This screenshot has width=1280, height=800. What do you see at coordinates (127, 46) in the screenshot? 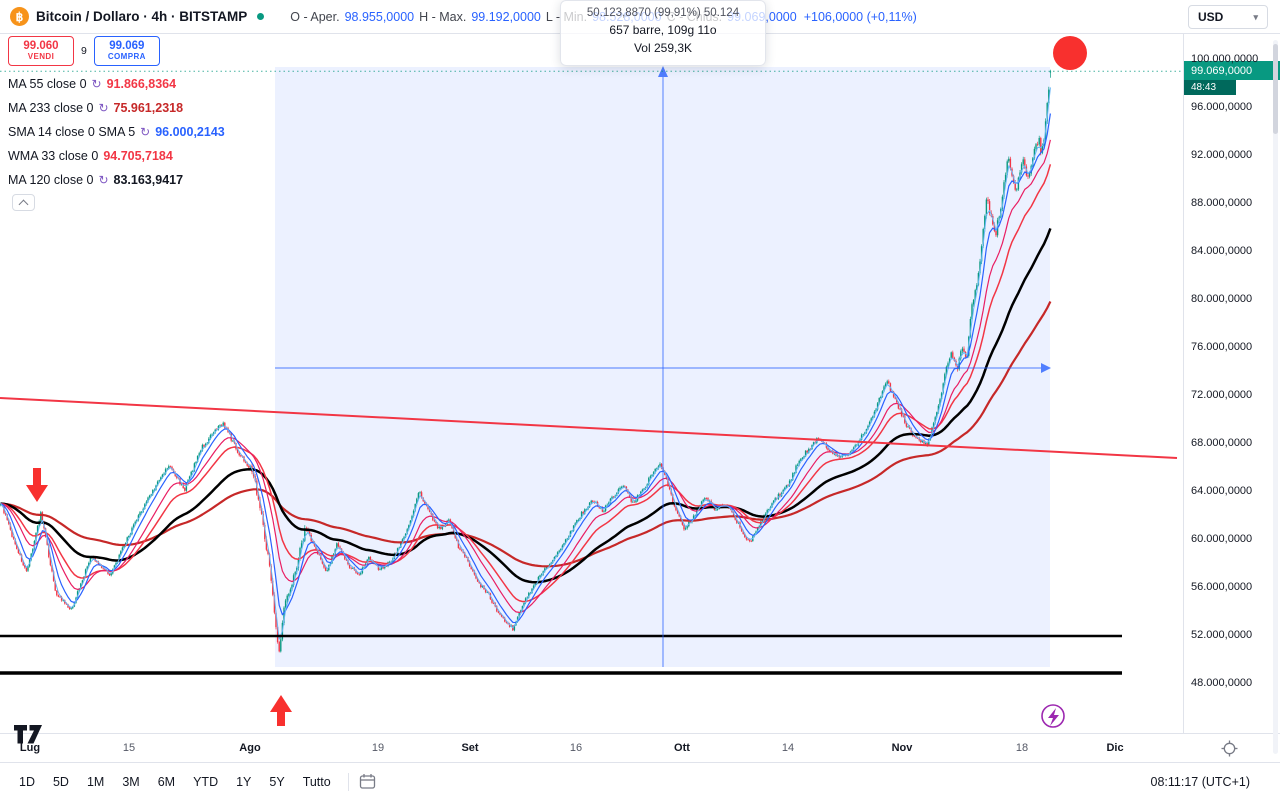
I see `buy-price: 99.069` at bounding box center [127, 46].